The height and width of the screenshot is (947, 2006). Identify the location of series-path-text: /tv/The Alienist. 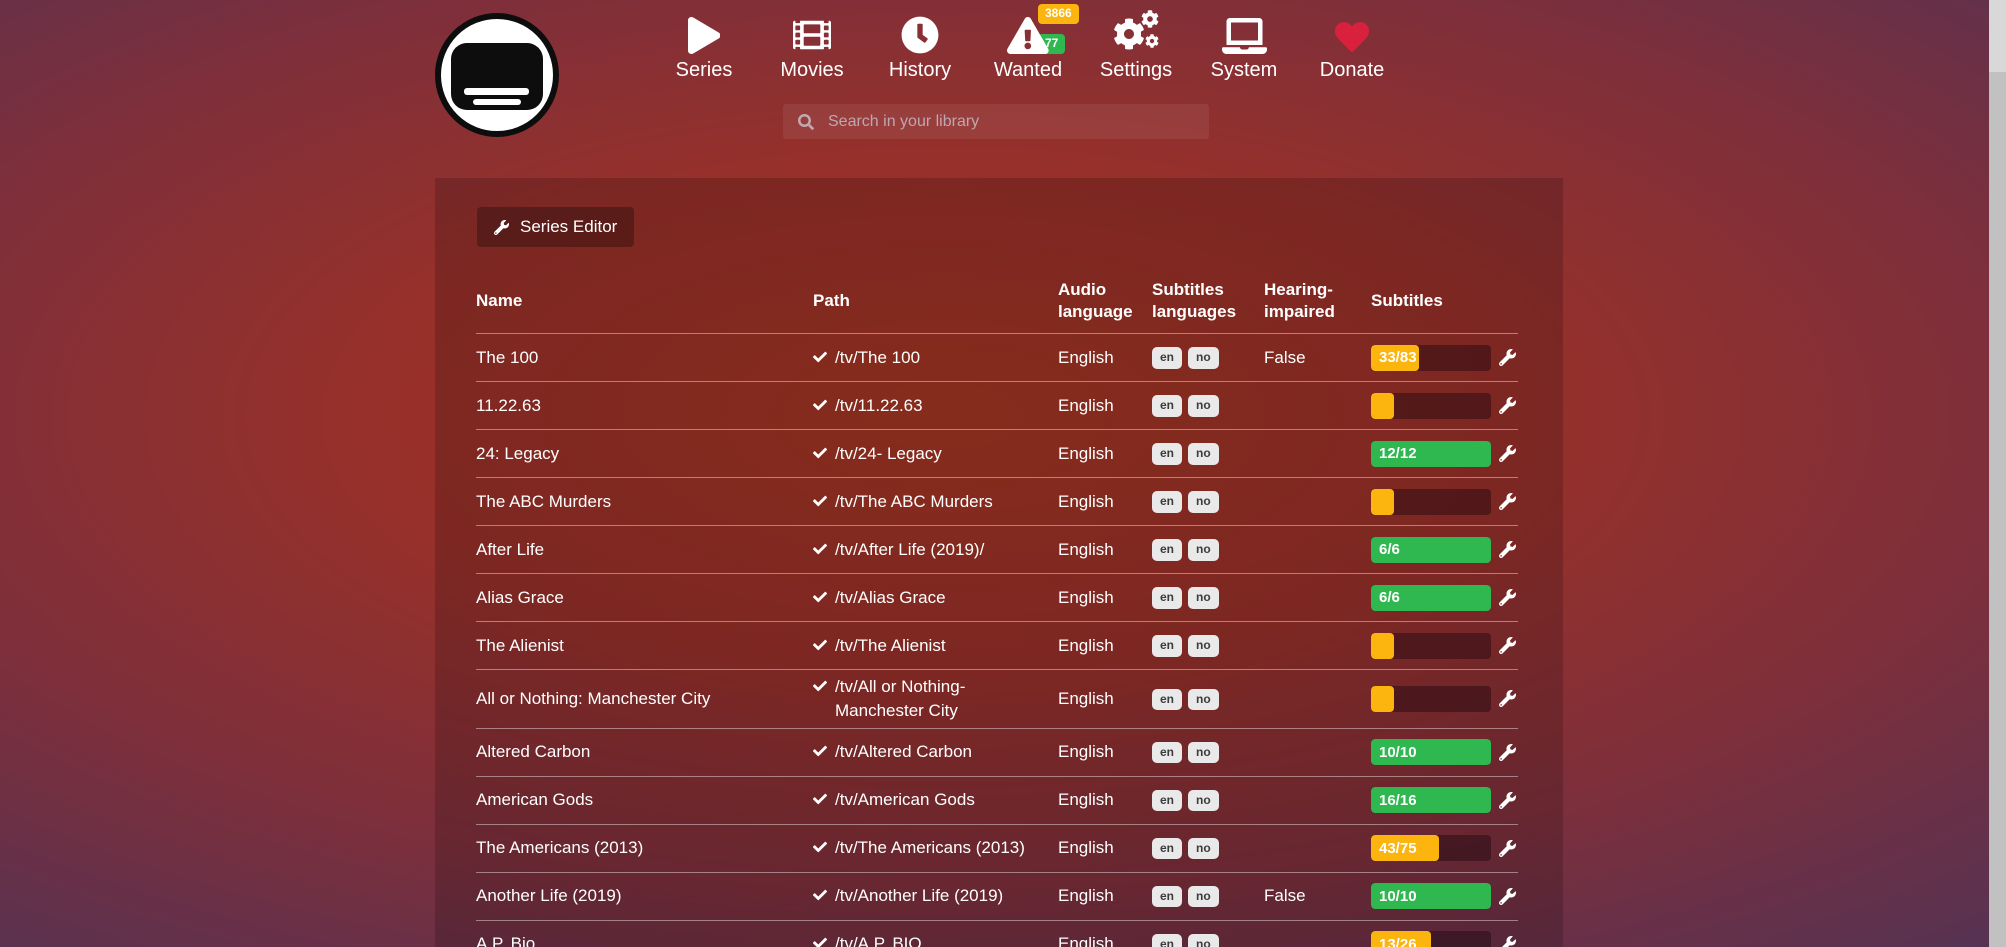
(890, 645).